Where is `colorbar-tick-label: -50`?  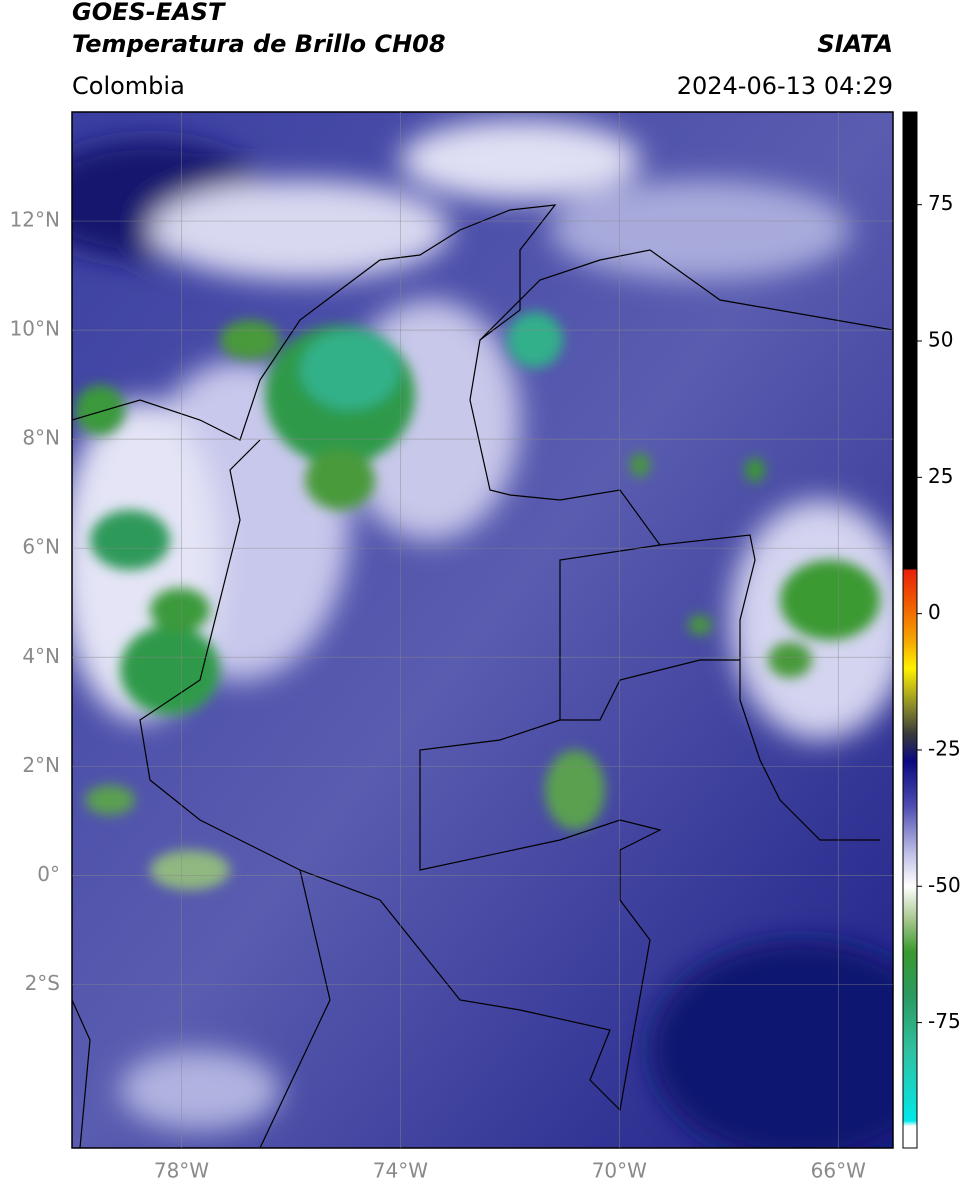
colorbar-tick-label: -50 is located at coordinates (944, 885).